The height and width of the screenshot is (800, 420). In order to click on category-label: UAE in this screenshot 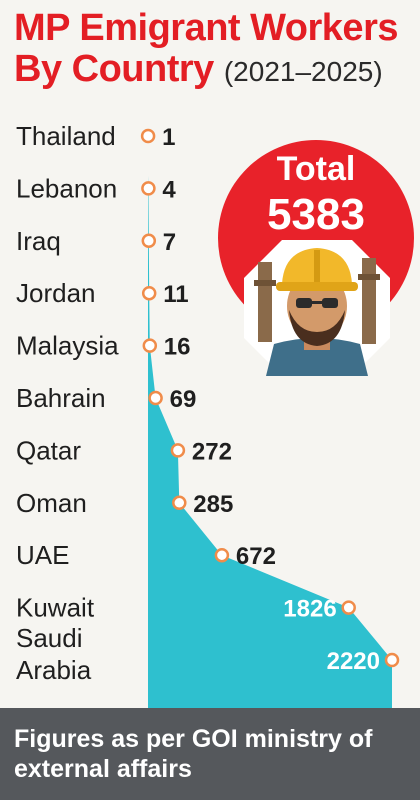, I will do `click(42, 555)`.